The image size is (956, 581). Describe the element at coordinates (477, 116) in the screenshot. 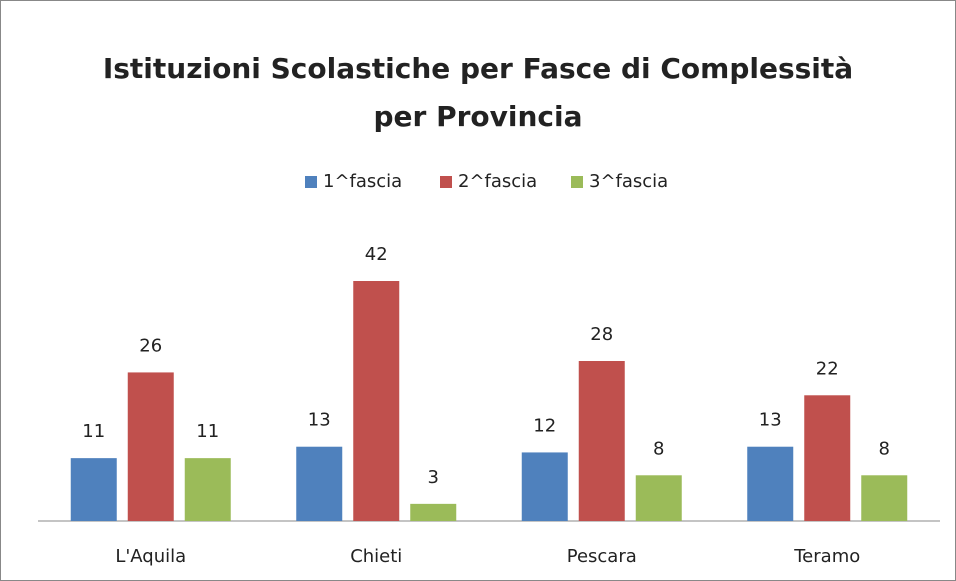

I see `chart-title: per Provincia` at that location.